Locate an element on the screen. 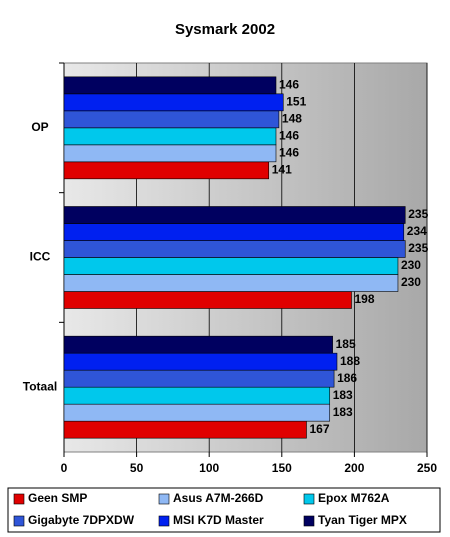  value-label: 198 is located at coordinates (364, 299).